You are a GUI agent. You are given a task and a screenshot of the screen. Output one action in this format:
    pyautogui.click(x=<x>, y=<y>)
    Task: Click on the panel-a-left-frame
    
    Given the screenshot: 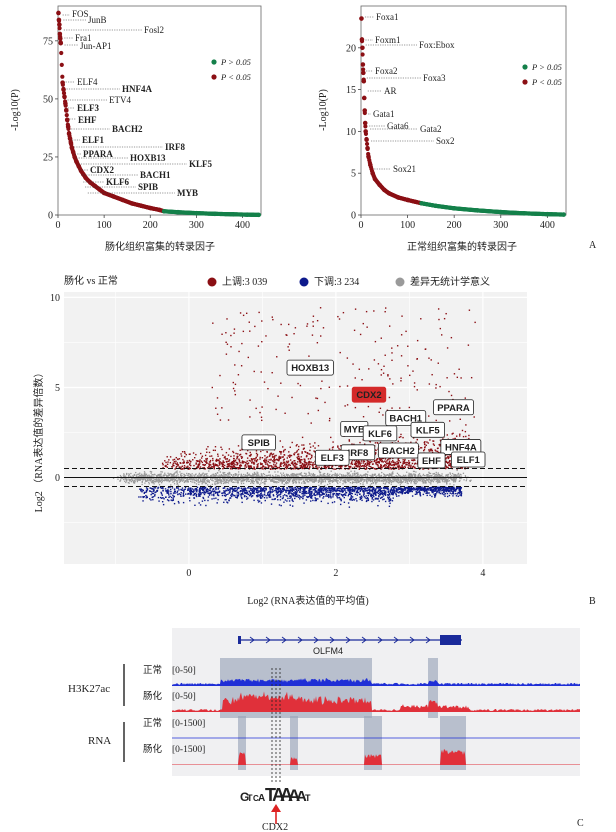 What is the action you would take?
    pyautogui.click(x=159, y=110)
    